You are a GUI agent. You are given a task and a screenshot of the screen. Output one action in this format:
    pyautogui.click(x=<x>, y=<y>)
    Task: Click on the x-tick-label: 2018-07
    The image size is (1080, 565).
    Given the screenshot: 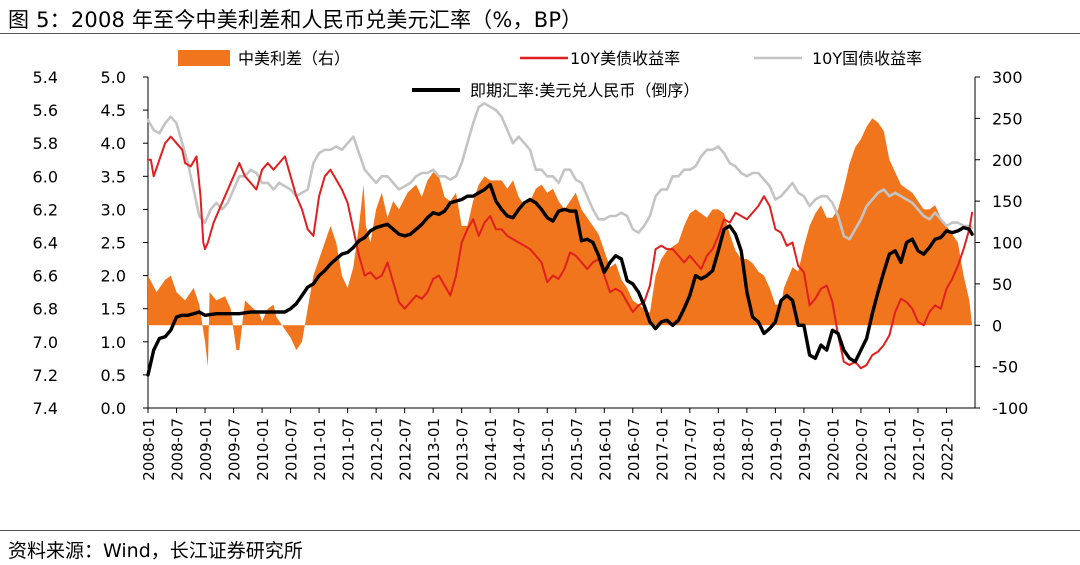 What is the action you would take?
    pyautogui.click(x=748, y=449)
    